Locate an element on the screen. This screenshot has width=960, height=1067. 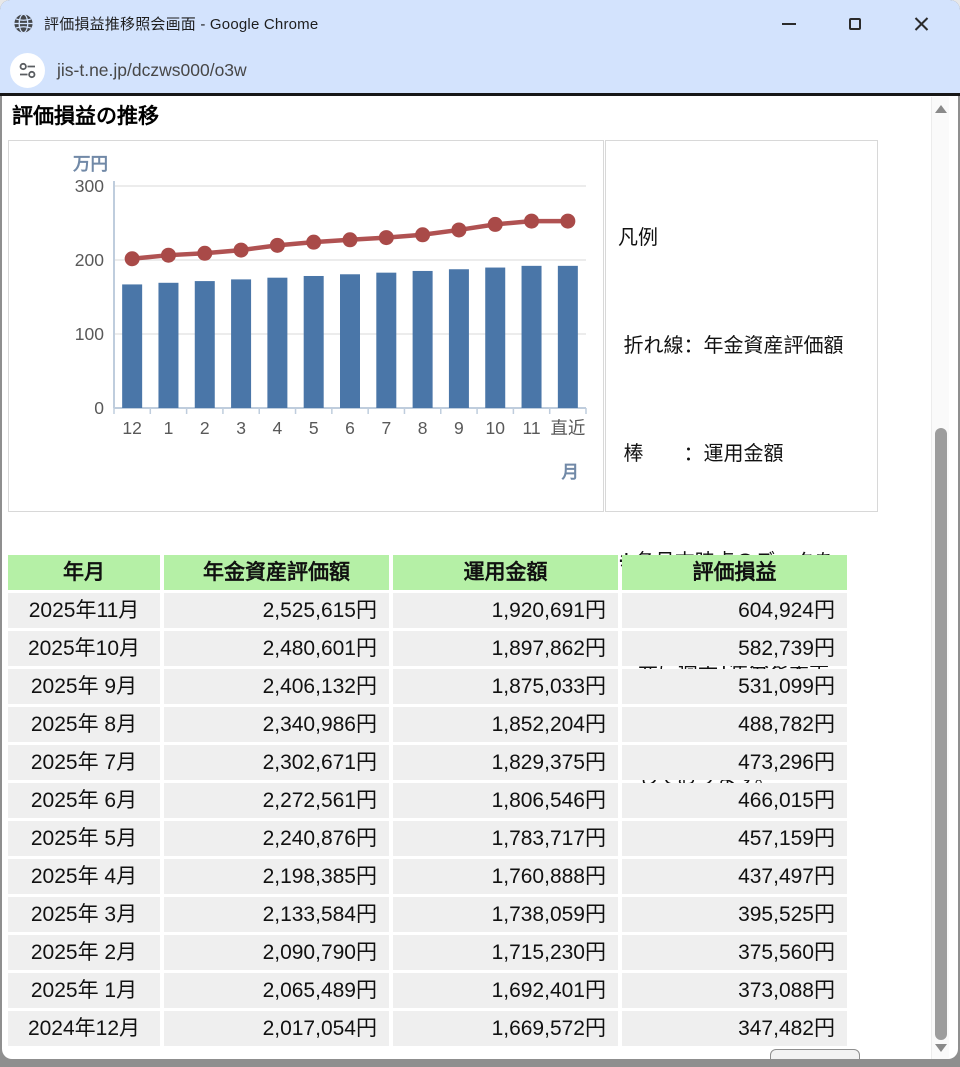
x-tick-label: 12 is located at coordinates (131, 428).